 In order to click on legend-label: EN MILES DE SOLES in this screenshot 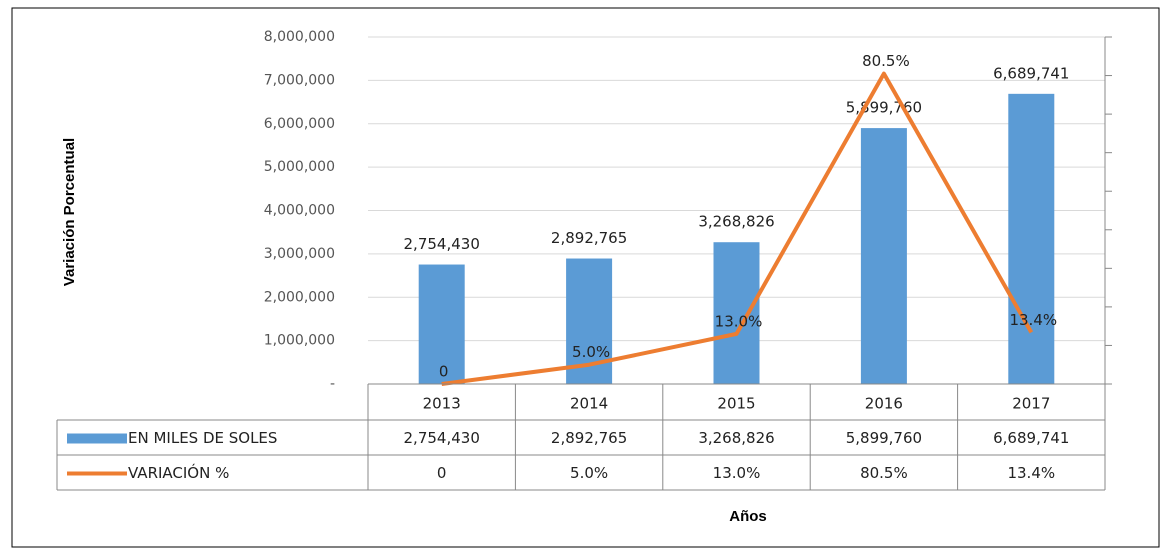, I will do `click(202, 438)`.